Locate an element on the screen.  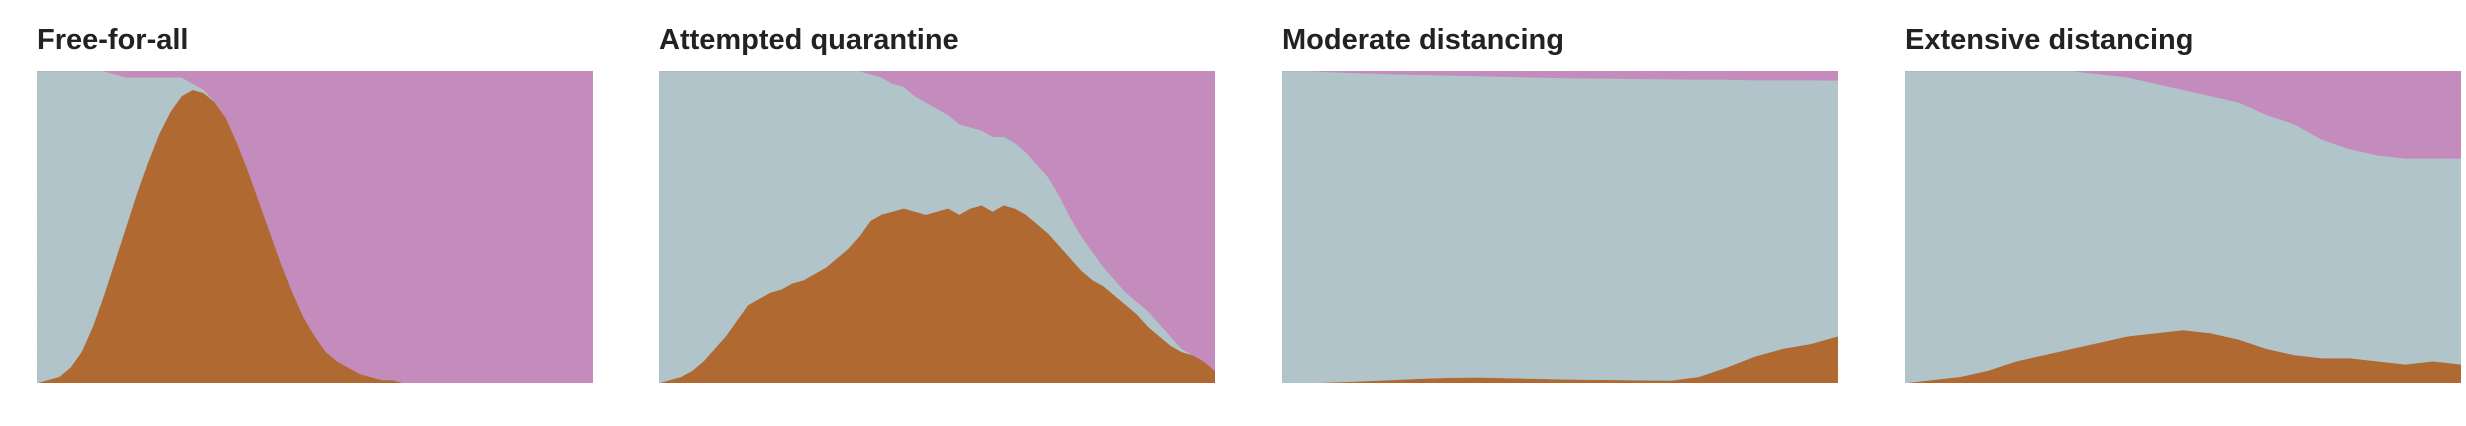
chart-title: Free-for-all is located at coordinates (113, 40).